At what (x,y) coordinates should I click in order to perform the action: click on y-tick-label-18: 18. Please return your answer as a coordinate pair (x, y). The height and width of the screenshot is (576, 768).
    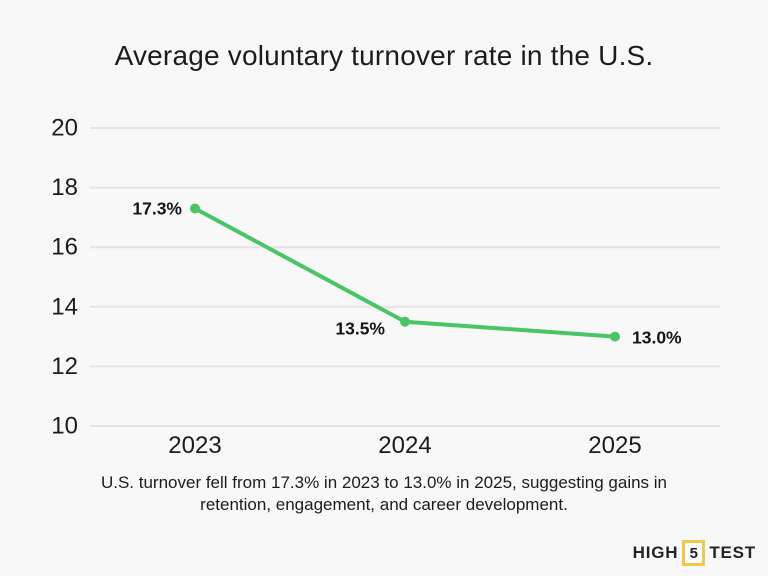
    Looking at the image, I should click on (64, 187).